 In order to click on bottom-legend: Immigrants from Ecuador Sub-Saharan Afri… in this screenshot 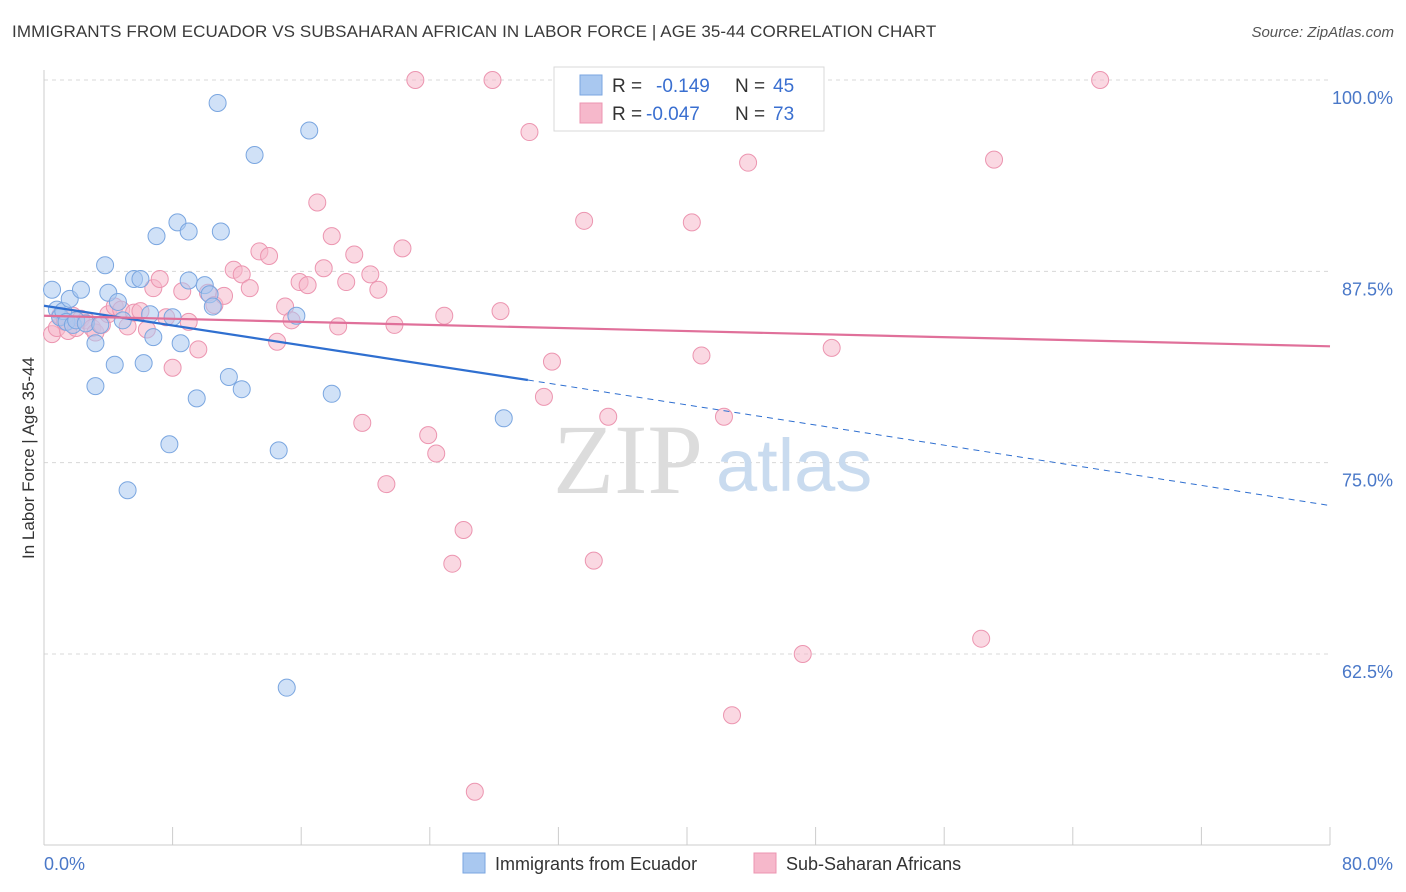, I will do `click(711, 863)`.